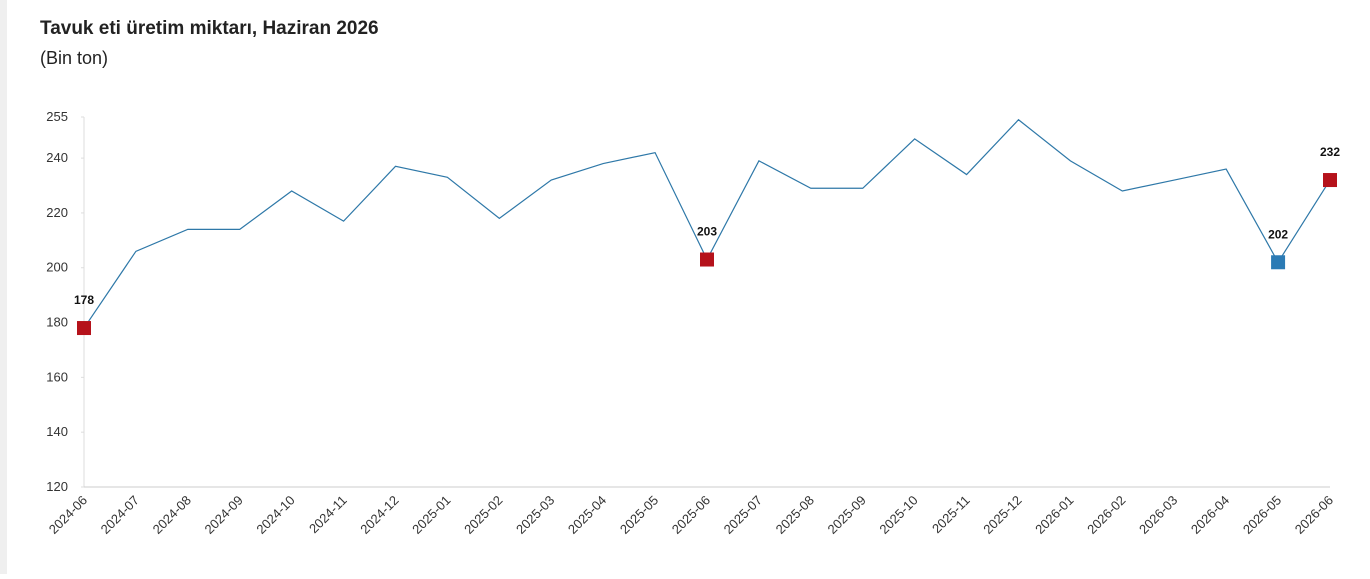 This screenshot has height=579, width=1370. I want to click on x-tick-label: 2024-10, so click(275, 515).